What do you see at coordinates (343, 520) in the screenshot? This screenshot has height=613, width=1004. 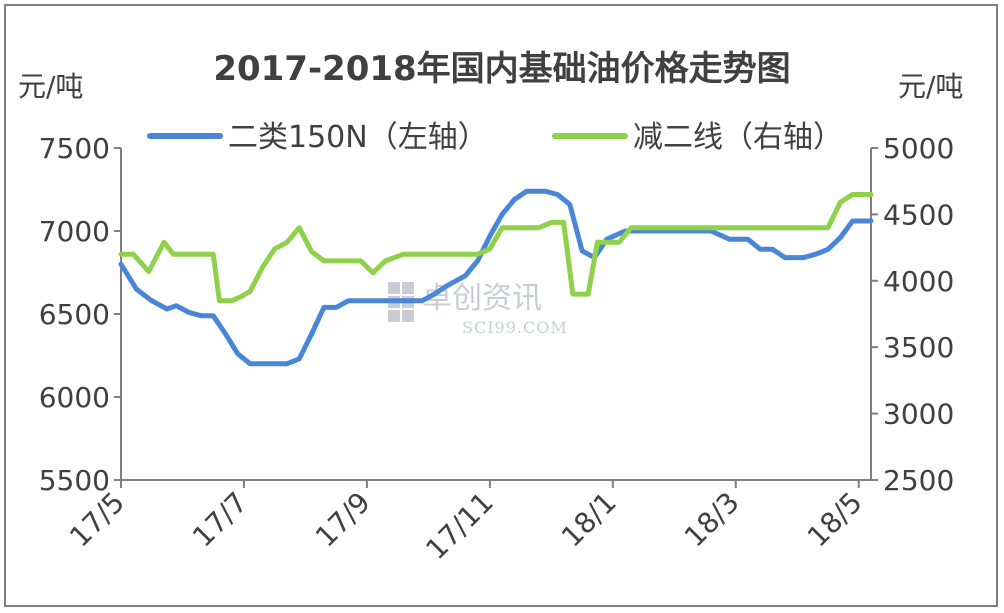 I see `x-tick-label: 17/9` at bounding box center [343, 520].